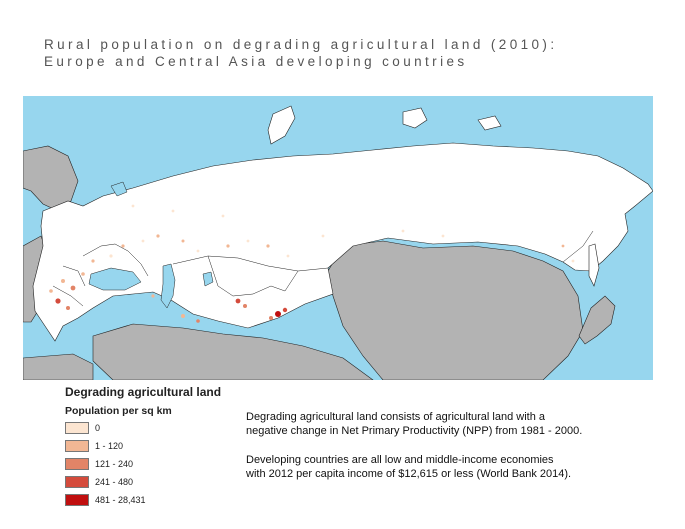  I want to click on legend-item: 0, so click(105, 428).